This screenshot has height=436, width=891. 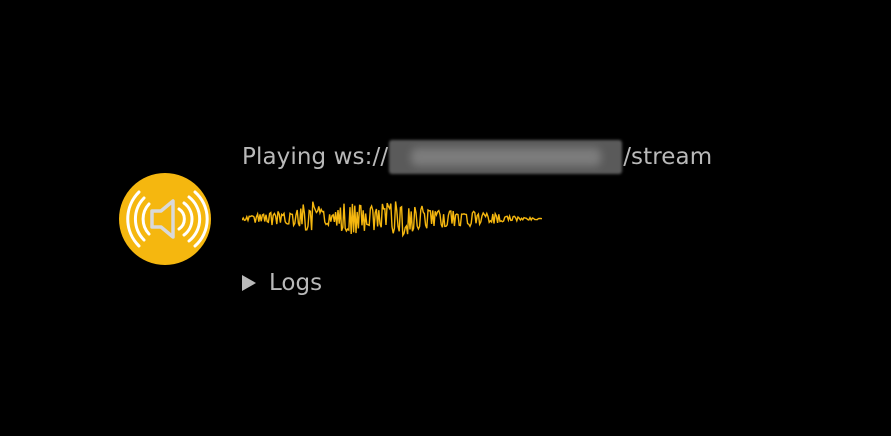 What do you see at coordinates (296, 283) in the screenshot?
I see `logs-label: Logs` at bounding box center [296, 283].